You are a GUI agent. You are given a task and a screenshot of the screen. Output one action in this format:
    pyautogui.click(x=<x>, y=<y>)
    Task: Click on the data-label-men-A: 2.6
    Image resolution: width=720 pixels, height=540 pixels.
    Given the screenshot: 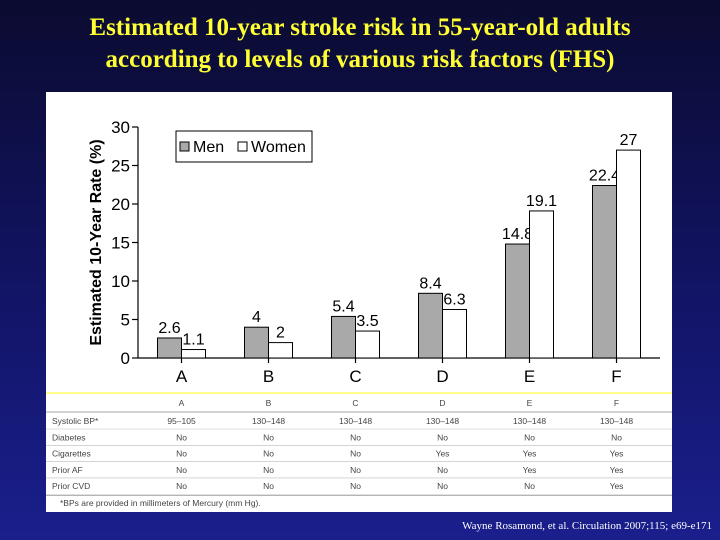 What is the action you would take?
    pyautogui.click(x=169, y=328)
    